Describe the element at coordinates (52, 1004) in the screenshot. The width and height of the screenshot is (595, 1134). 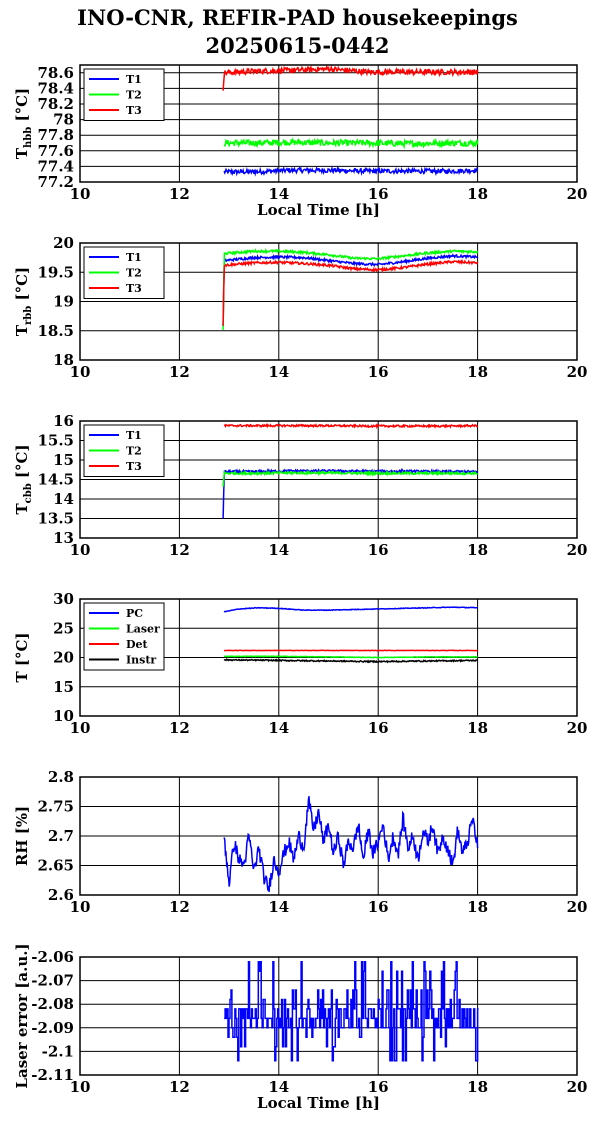
I see `y-tick-label: -2.08` at that location.